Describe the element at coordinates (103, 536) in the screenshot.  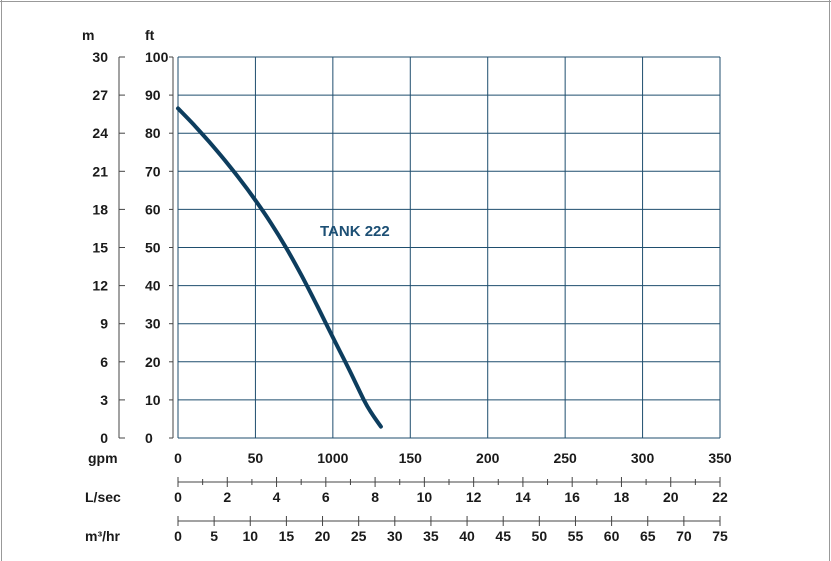
I see `flow-m3hr-unit-label: m³/hr` at that location.